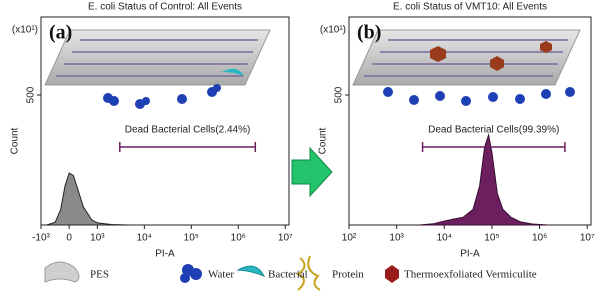  What do you see at coordinates (69, 238) in the screenshot?
I see `x-tick-label: 0` at bounding box center [69, 238].